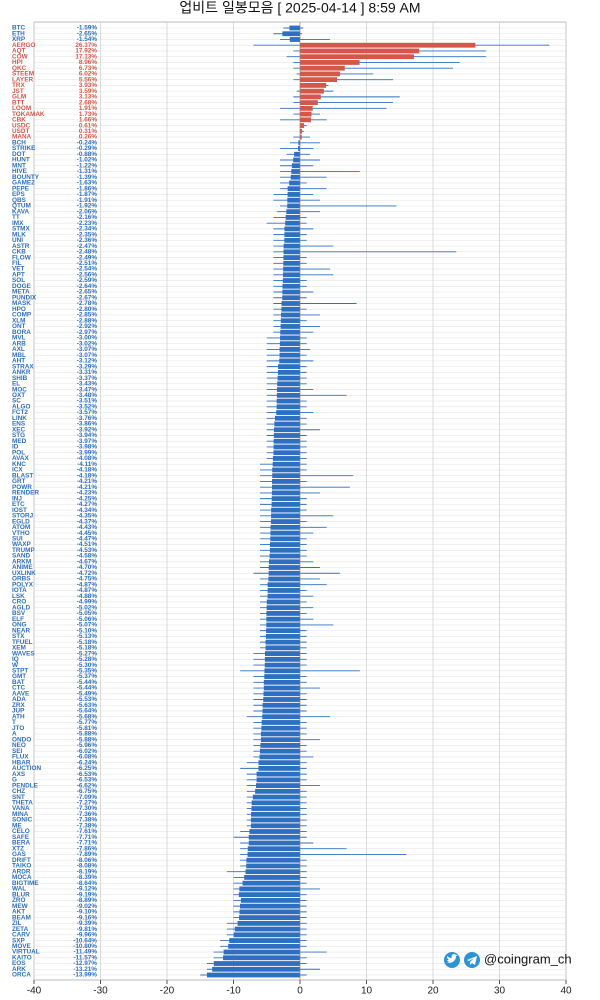 This screenshot has height=1000, width=600. I want to click on x-tick-label: 40, so click(566, 991).